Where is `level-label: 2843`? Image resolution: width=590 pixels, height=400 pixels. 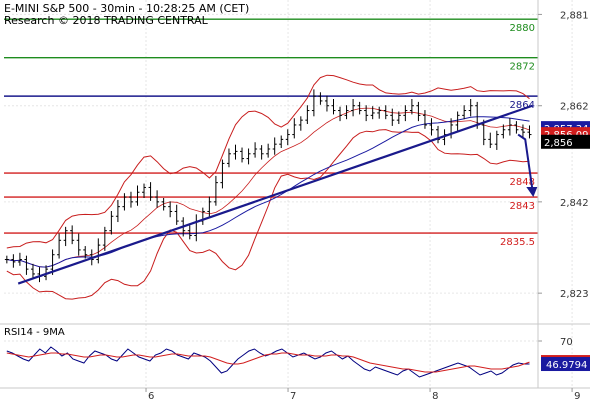 level-label: 2843 is located at coordinates (522, 206).